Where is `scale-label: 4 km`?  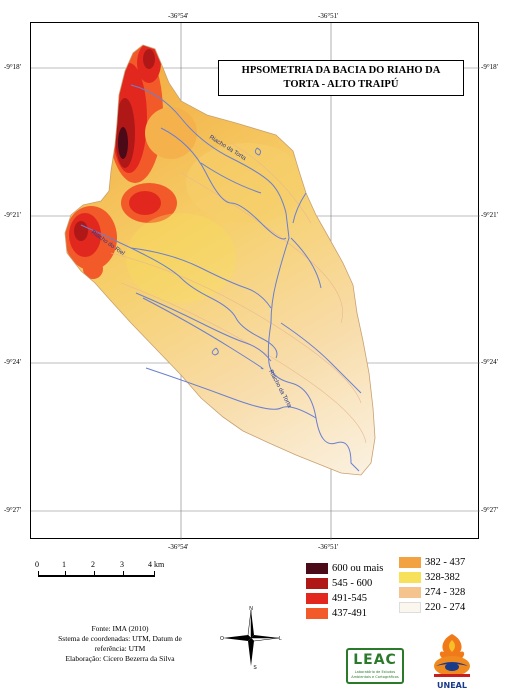 scale-label: 4 km is located at coordinates (156, 564).